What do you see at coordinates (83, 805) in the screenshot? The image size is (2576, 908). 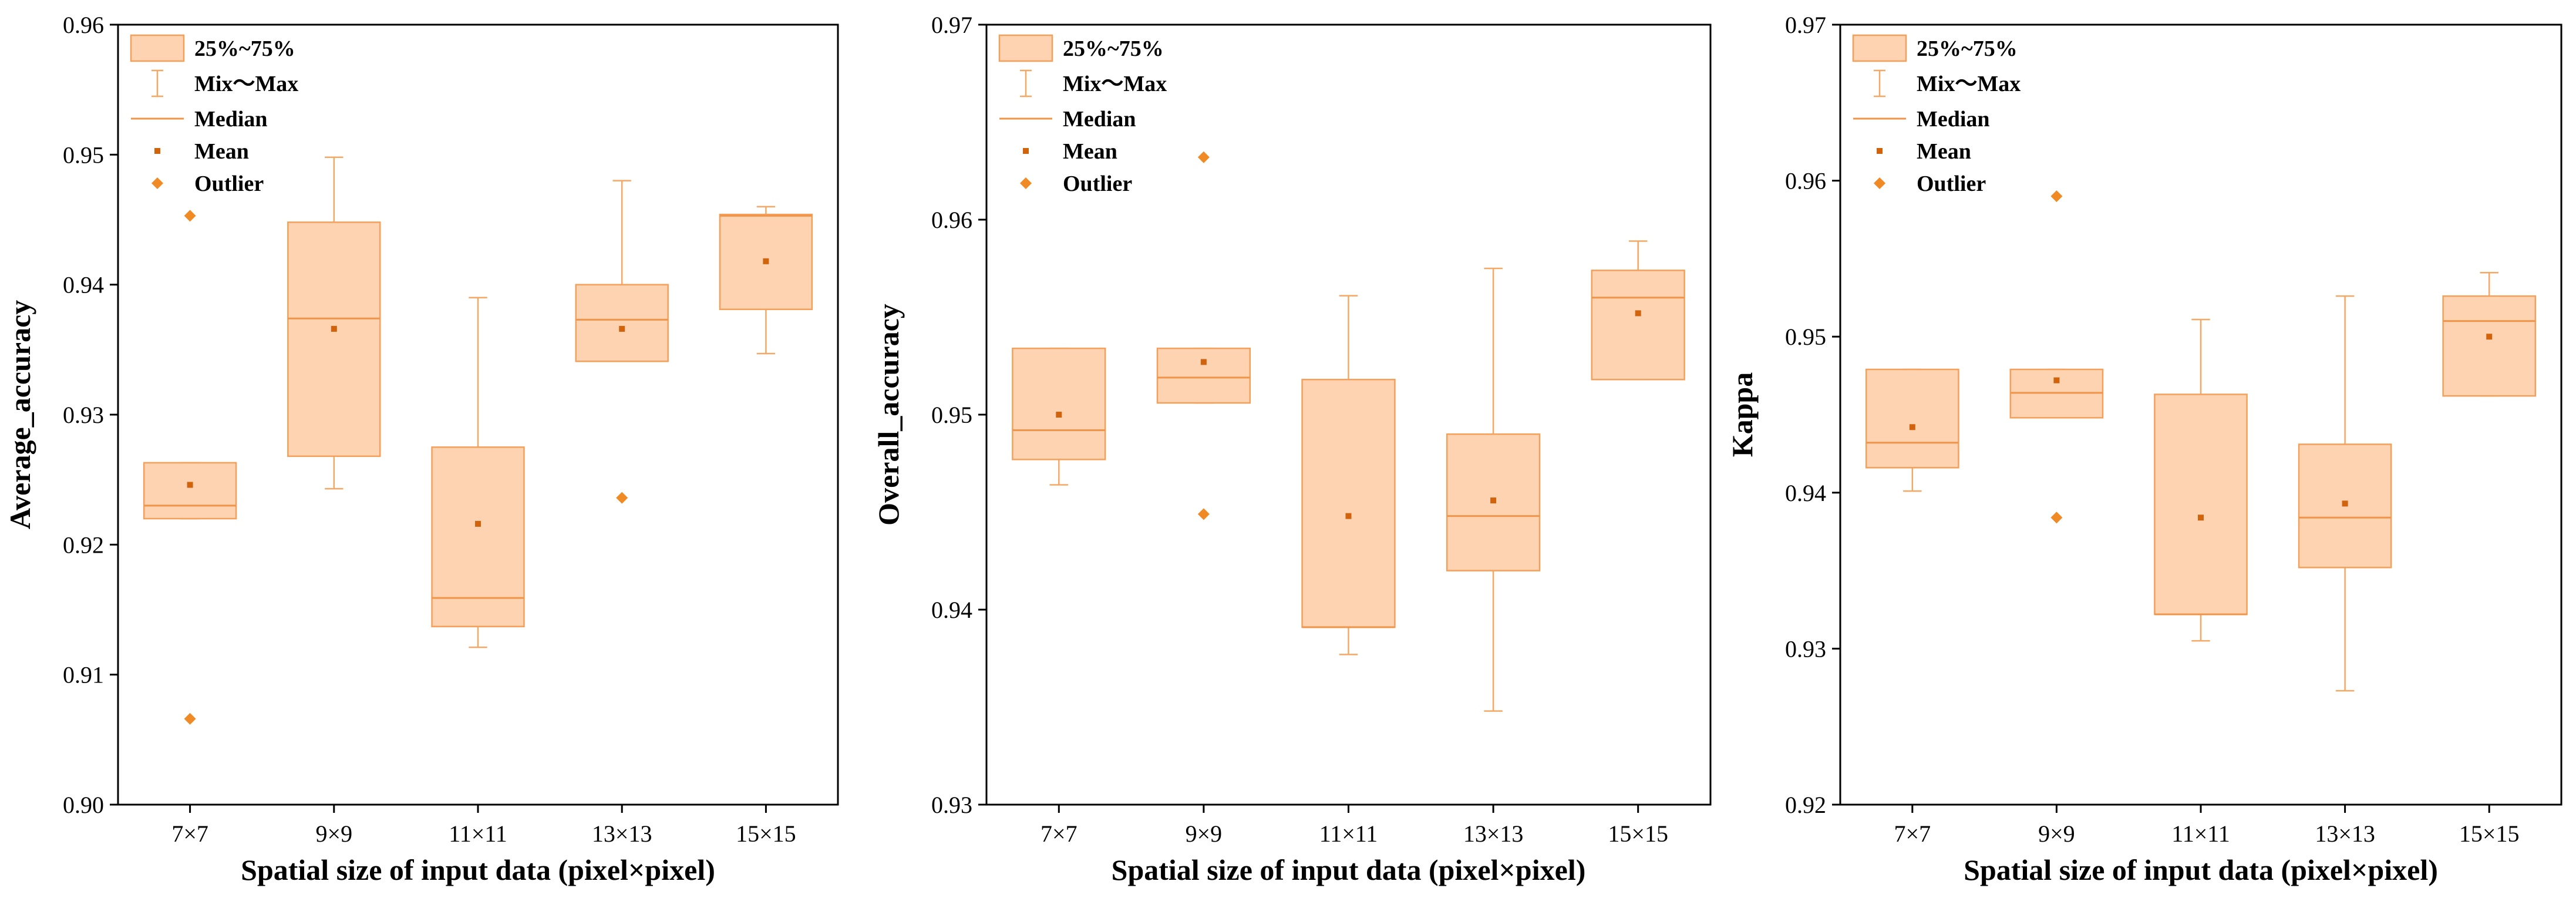 I see `y-tick-label: 0.90` at bounding box center [83, 805].